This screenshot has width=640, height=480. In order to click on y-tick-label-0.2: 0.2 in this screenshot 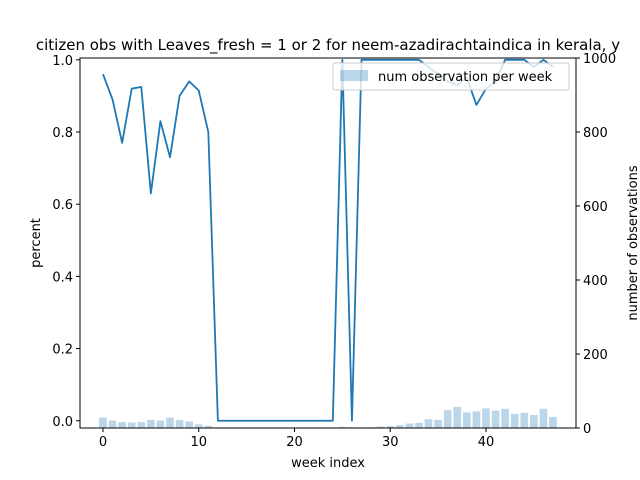, I will do `click(62, 350)`.